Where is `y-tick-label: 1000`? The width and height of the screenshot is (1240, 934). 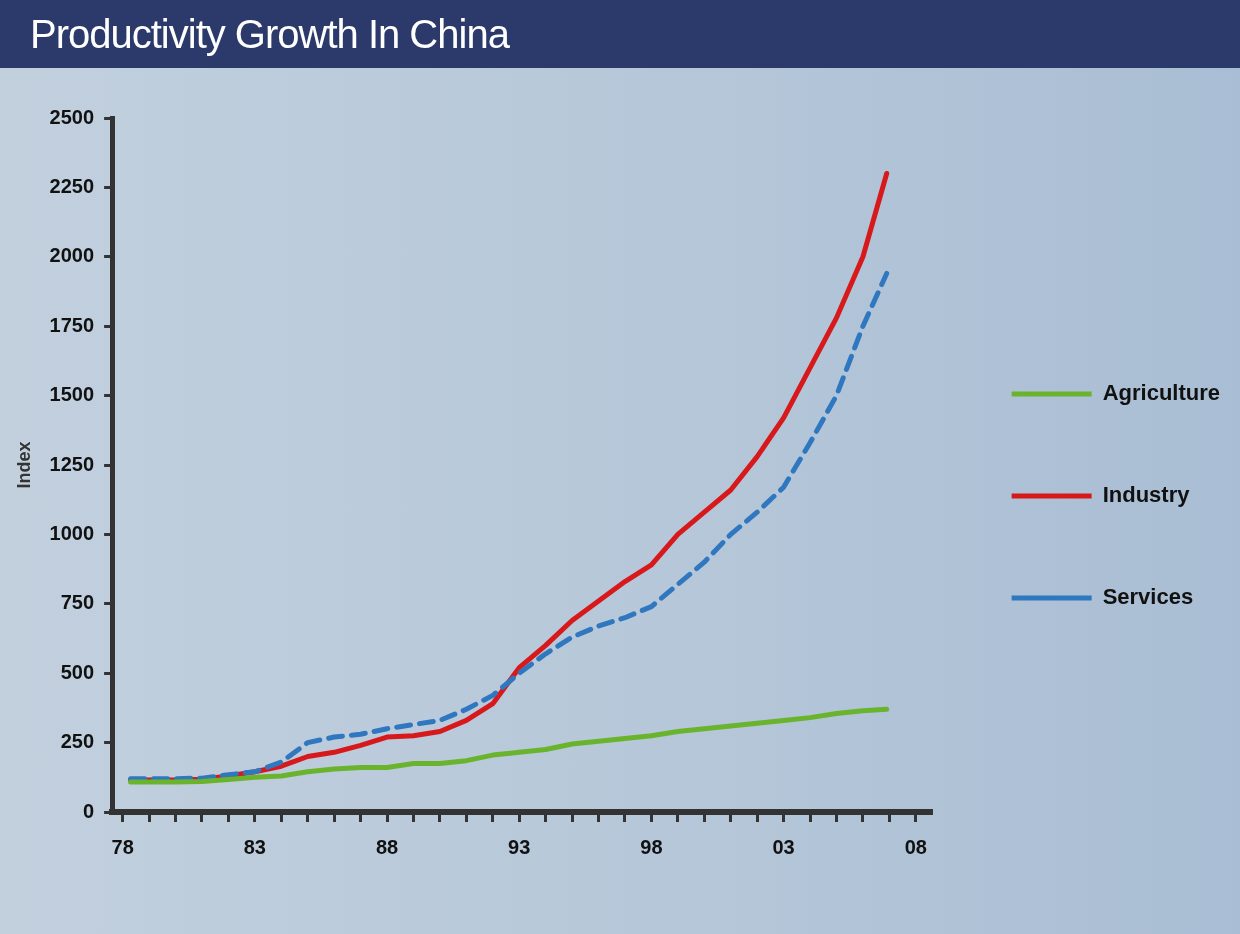 y-tick-label: 1000 is located at coordinates (72, 532).